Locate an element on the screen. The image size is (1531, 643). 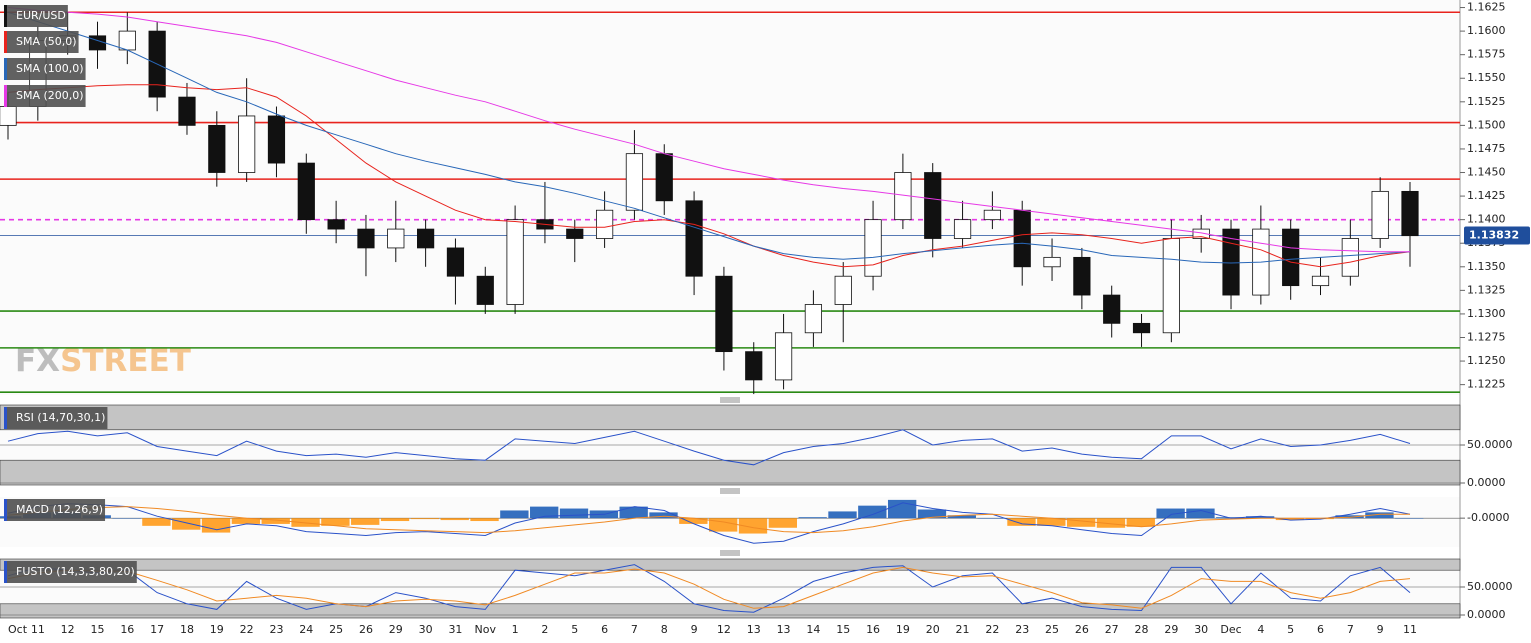
x-tick-label: 8 is located at coordinates (664, 629).